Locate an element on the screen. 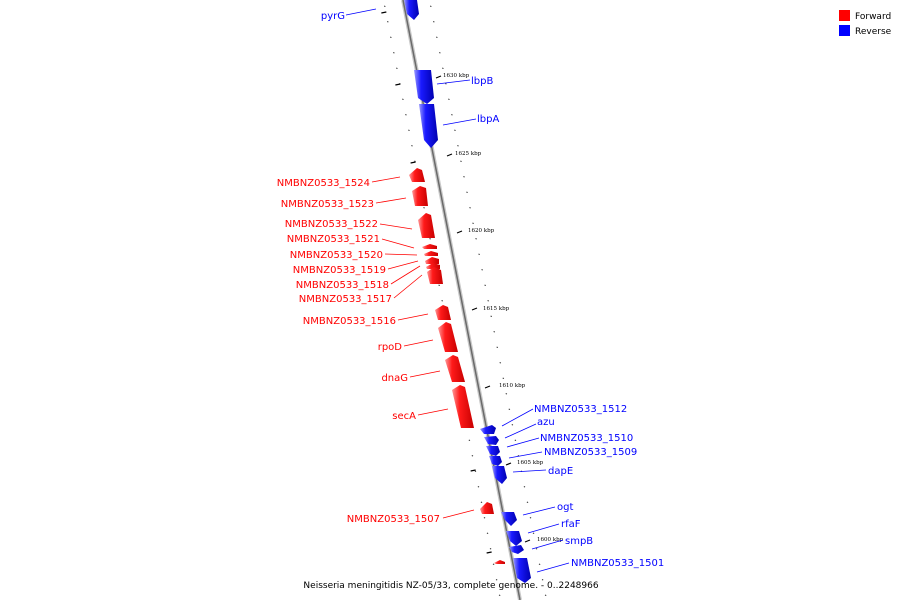  gene-label-smpB: smpB is located at coordinates (579, 541).